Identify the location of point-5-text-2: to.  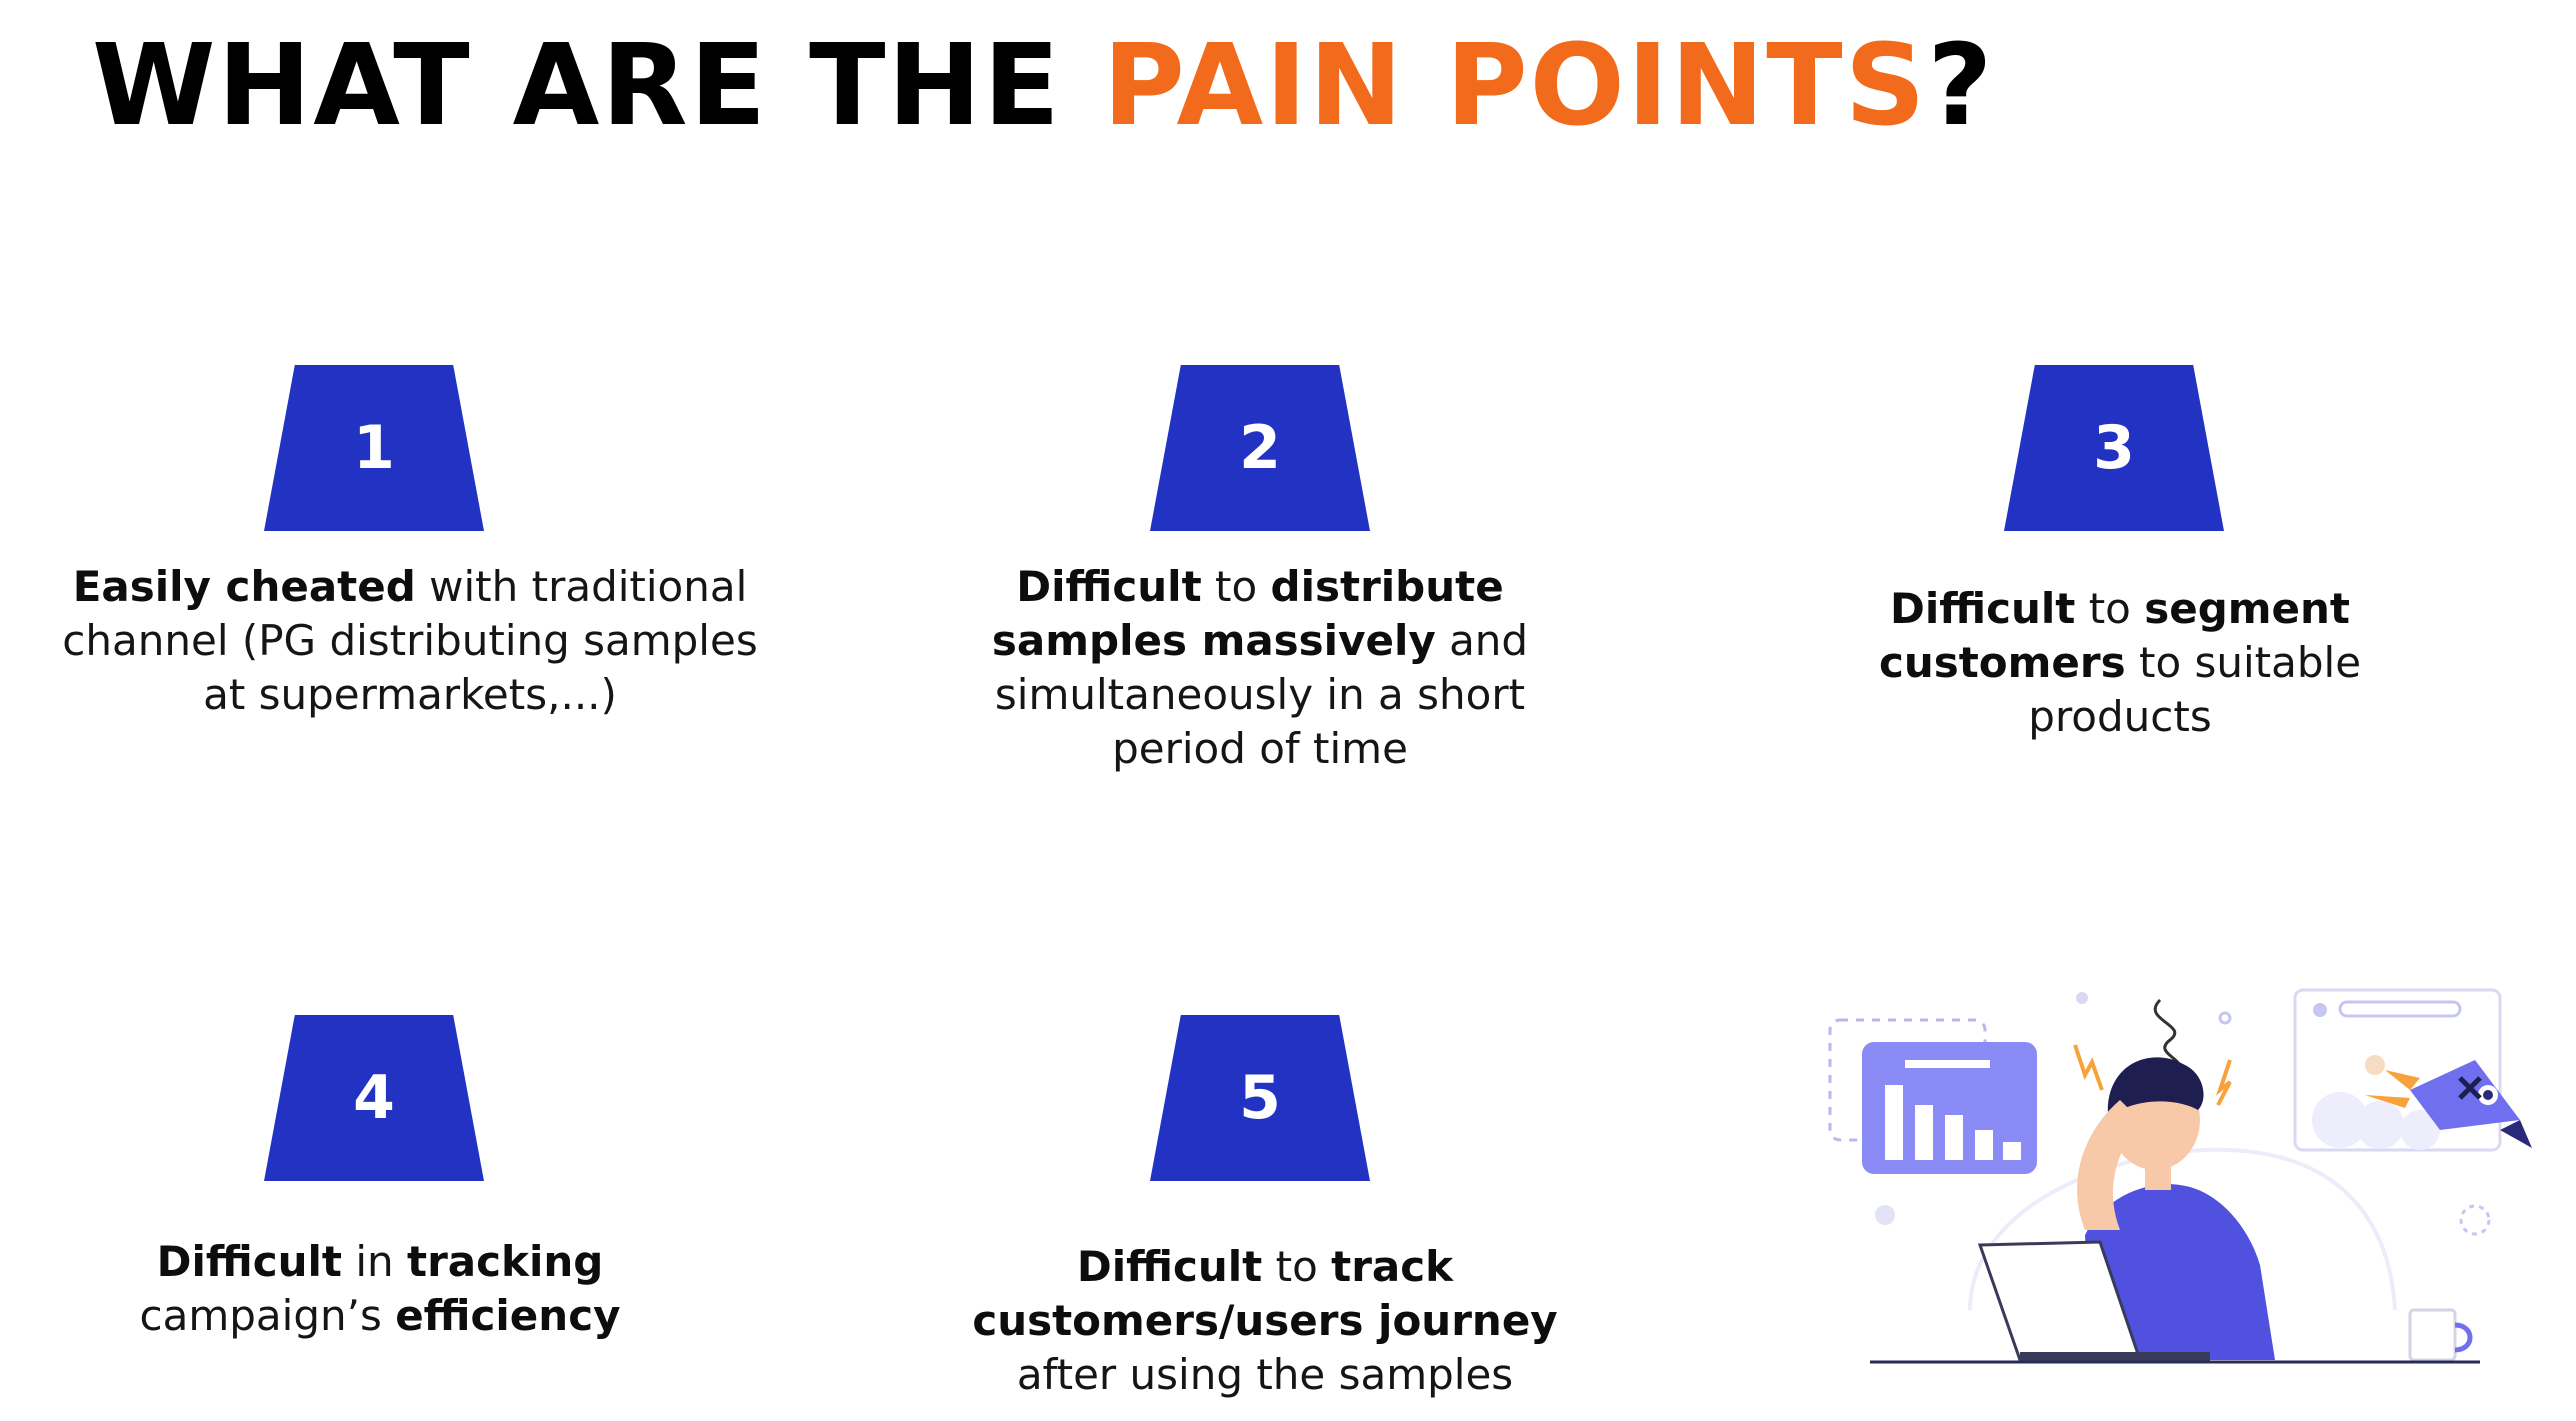
(1297, 1266).